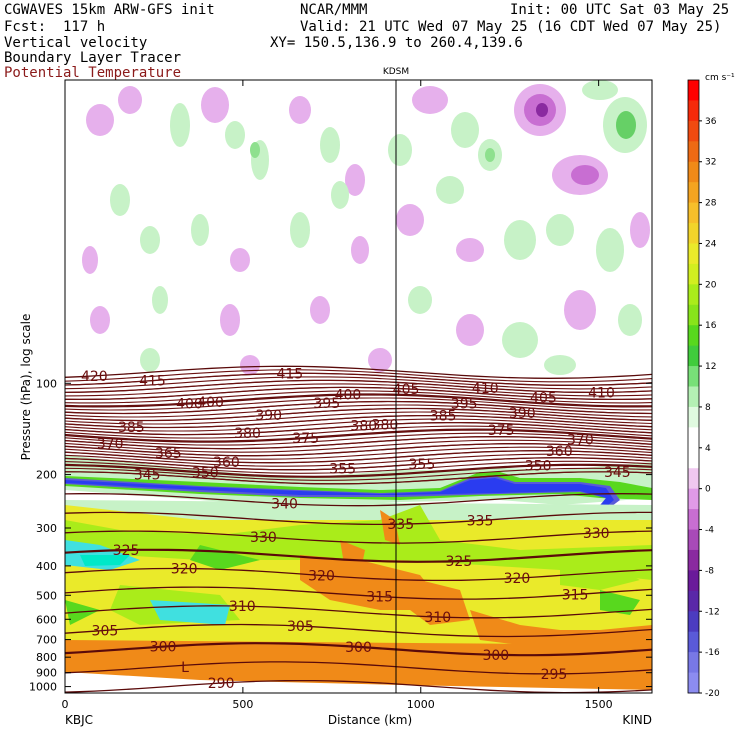 This screenshot has height=740, width=740. What do you see at coordinates (711, 204) in the screenshot?
I see `colorbar-label: 28` at bounding box center [711, 204].